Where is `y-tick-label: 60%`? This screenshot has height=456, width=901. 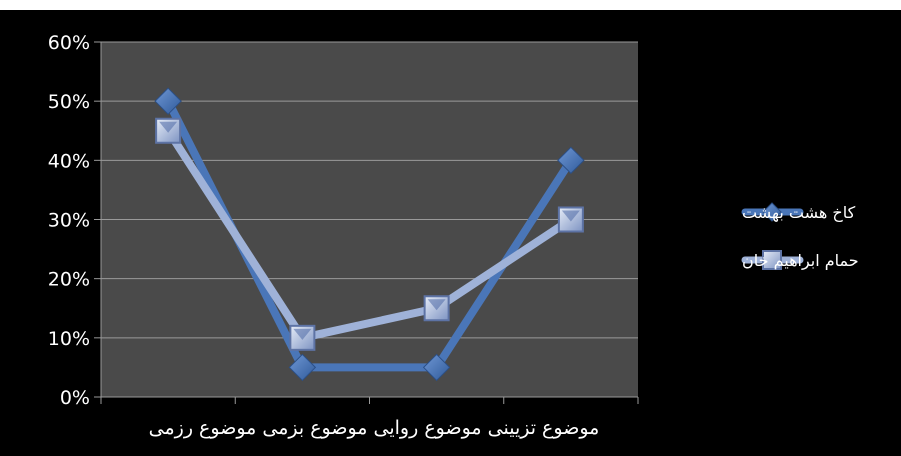
y-tick-label: 60% is located at coordinates (69, 43).